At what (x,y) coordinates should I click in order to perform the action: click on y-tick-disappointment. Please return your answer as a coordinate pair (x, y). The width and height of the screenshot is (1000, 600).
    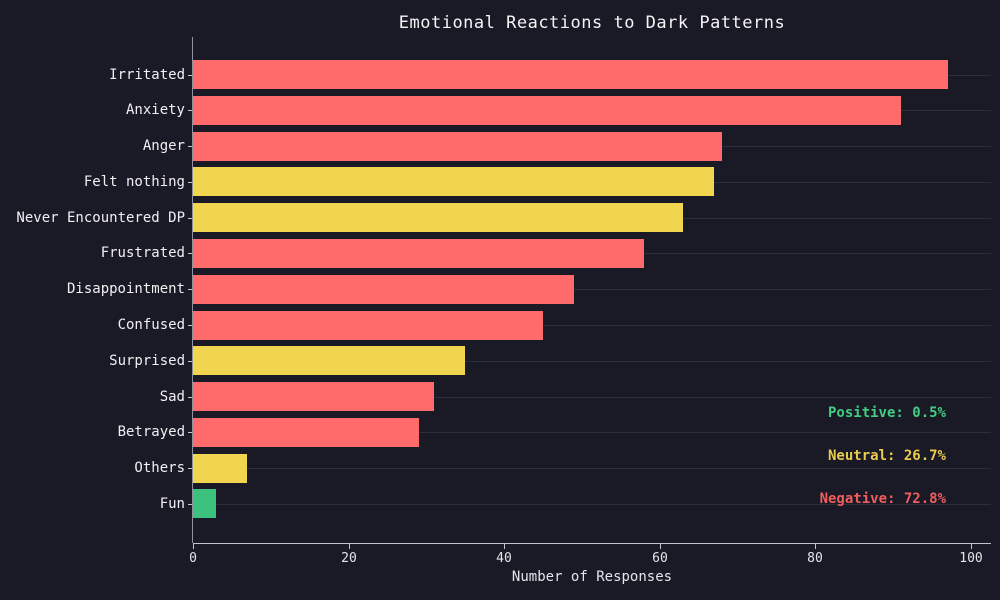
    Looking at the image, I should click on (190, 289).